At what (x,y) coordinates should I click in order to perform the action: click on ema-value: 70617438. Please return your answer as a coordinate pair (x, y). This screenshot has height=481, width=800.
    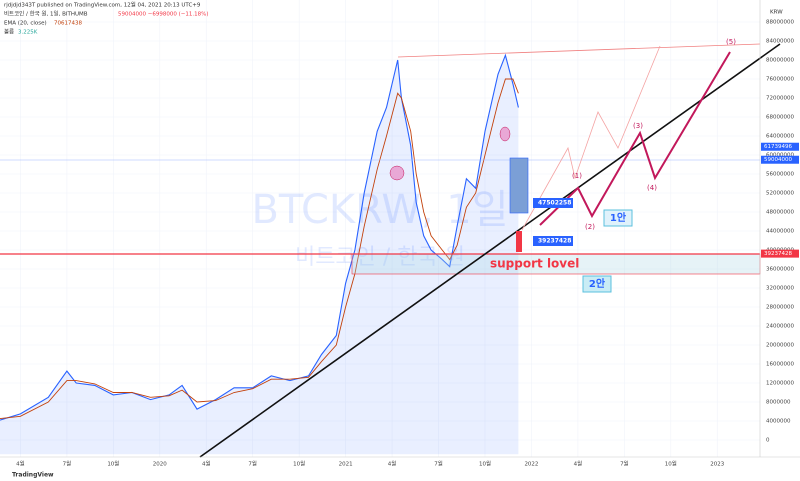
    Looking at the image, I should click on (68, 24).